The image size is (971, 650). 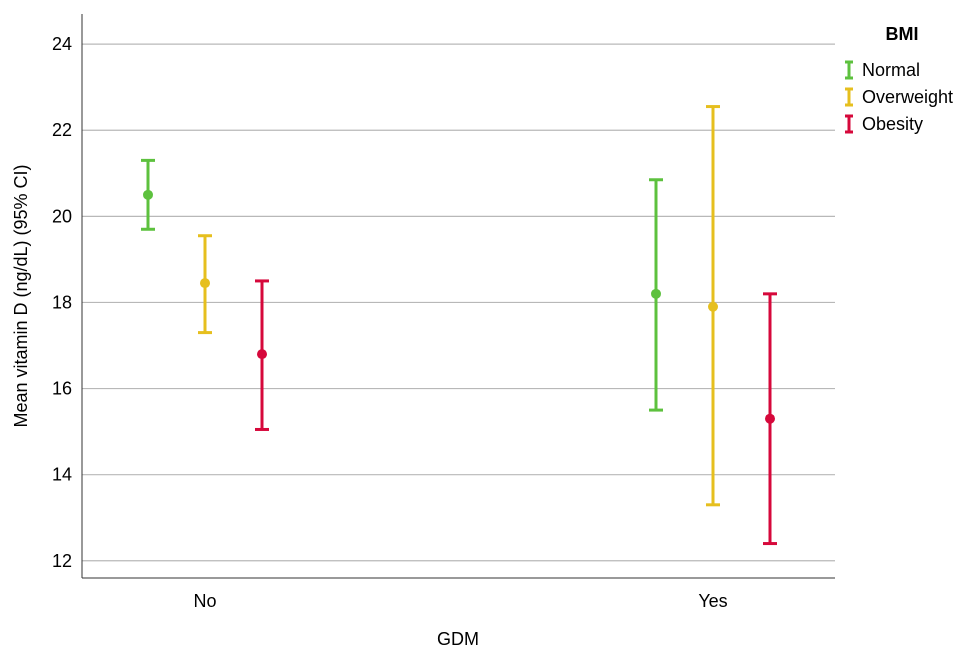 What do you see at coordinates (62, 561) in the screenshot?
I see `y-tick-label-12: 12` at bounding box center [62, 561].